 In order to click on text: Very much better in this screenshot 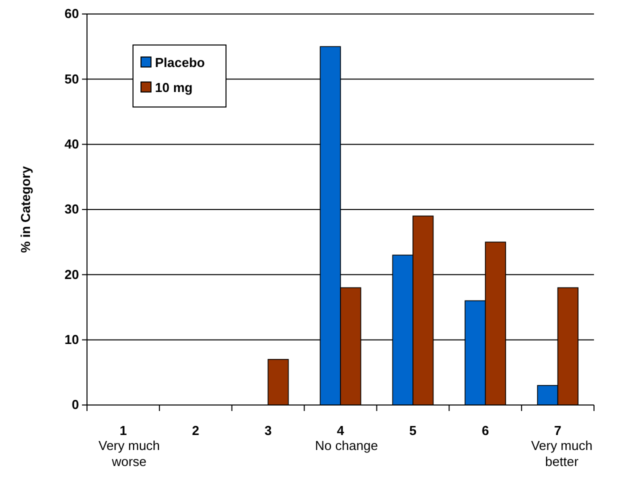, I will do `click(561, 453)`.